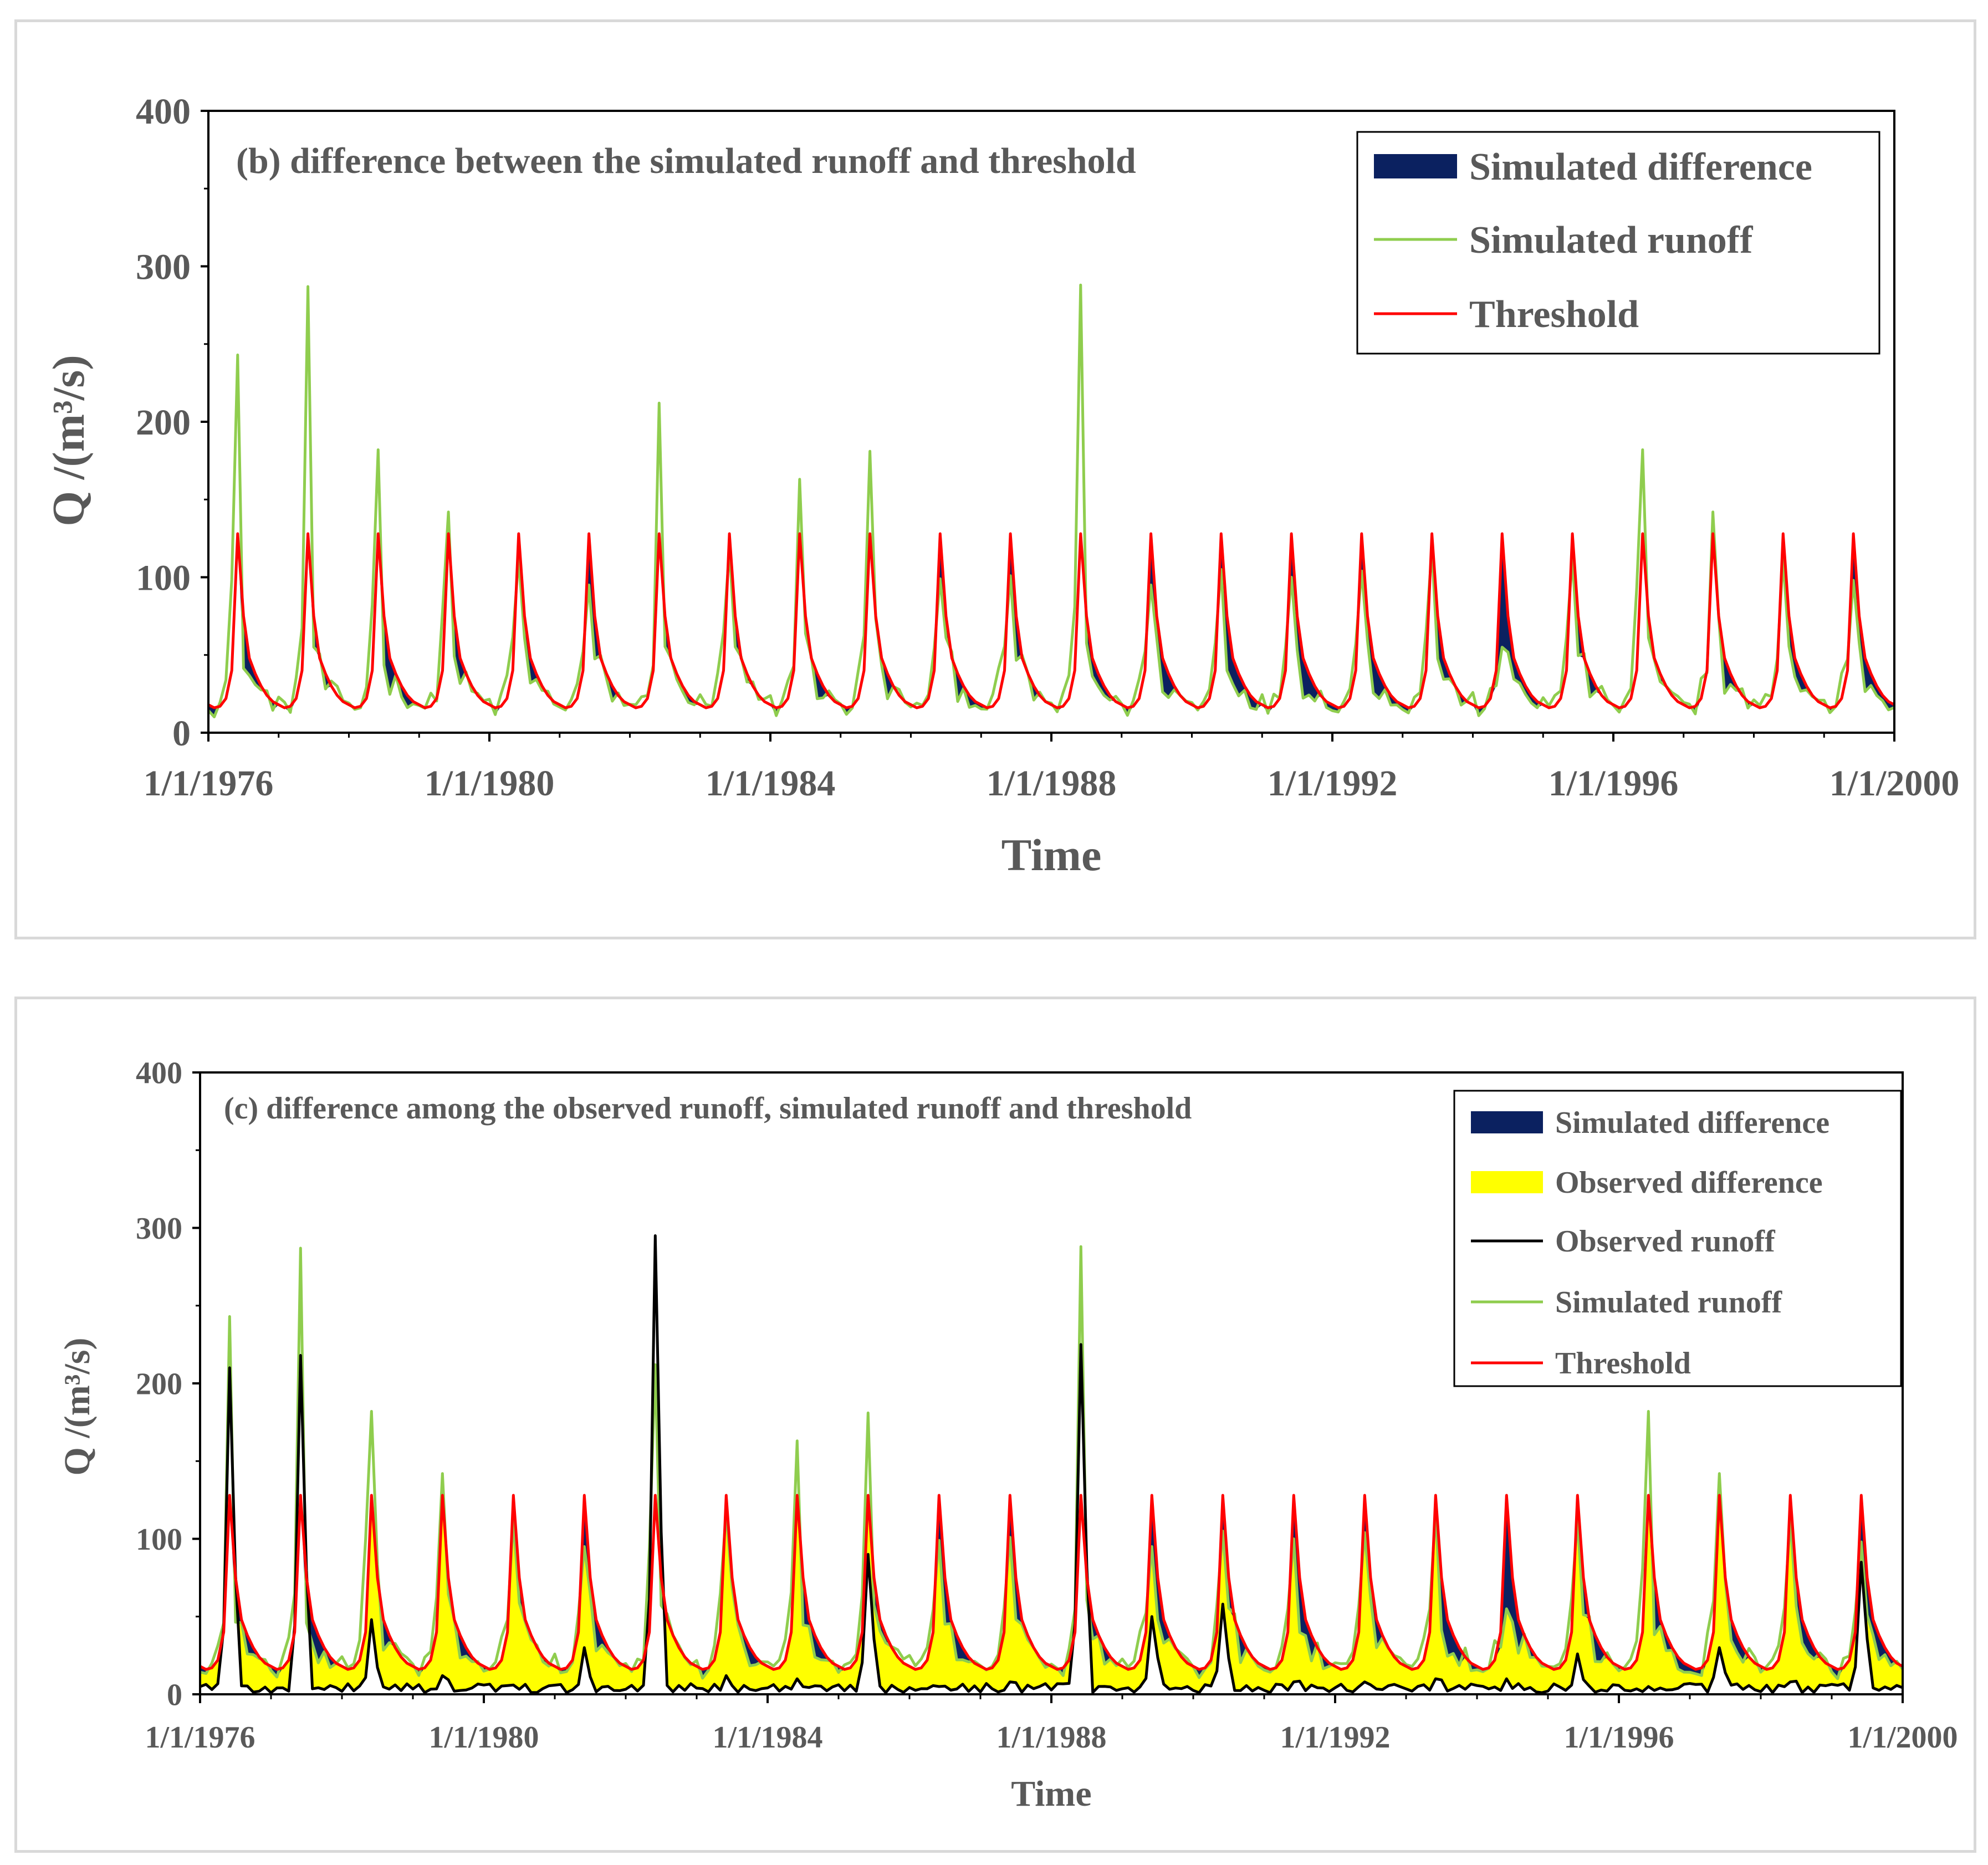 The image size is (1988, 1865). Describe the element at coordinates (1507, 1182) in the screenshot. I see `legend-key-observed-difference` at that location.